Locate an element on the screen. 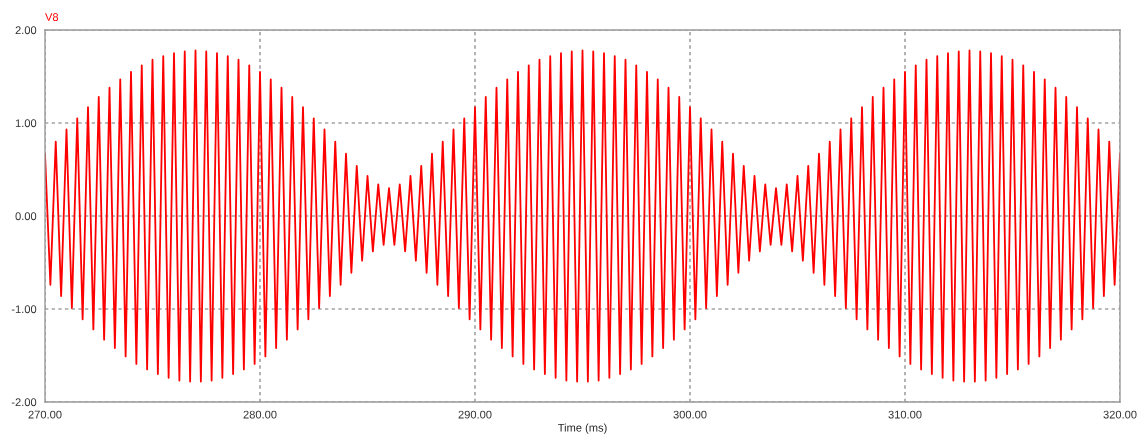 Image resolution: width=1139 pixels, height=441 pixels. text: V8 is located at coordinates (52, 17).